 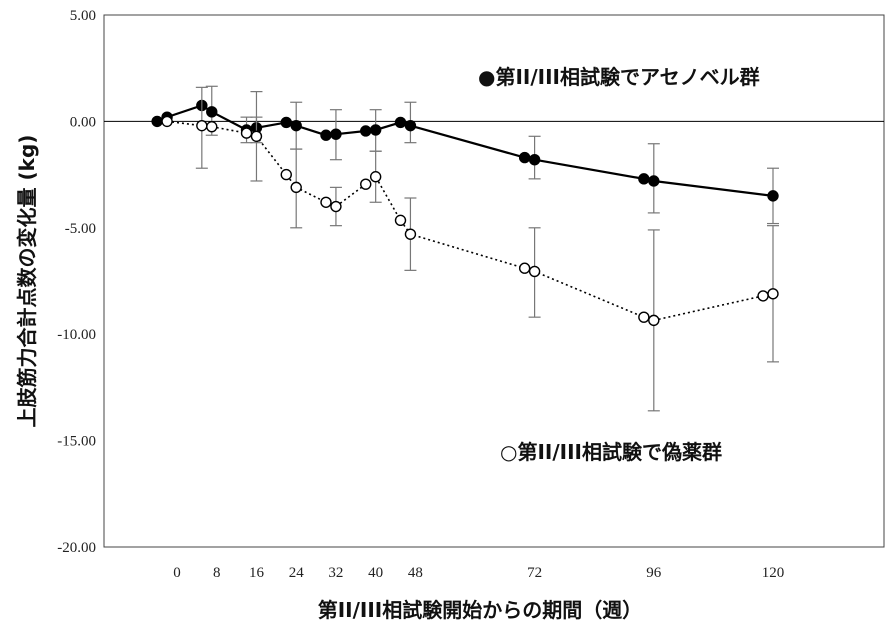 I want to click on legend-placebo: ○第II/III相試験で偽薬群, so click(x=611, y=452).